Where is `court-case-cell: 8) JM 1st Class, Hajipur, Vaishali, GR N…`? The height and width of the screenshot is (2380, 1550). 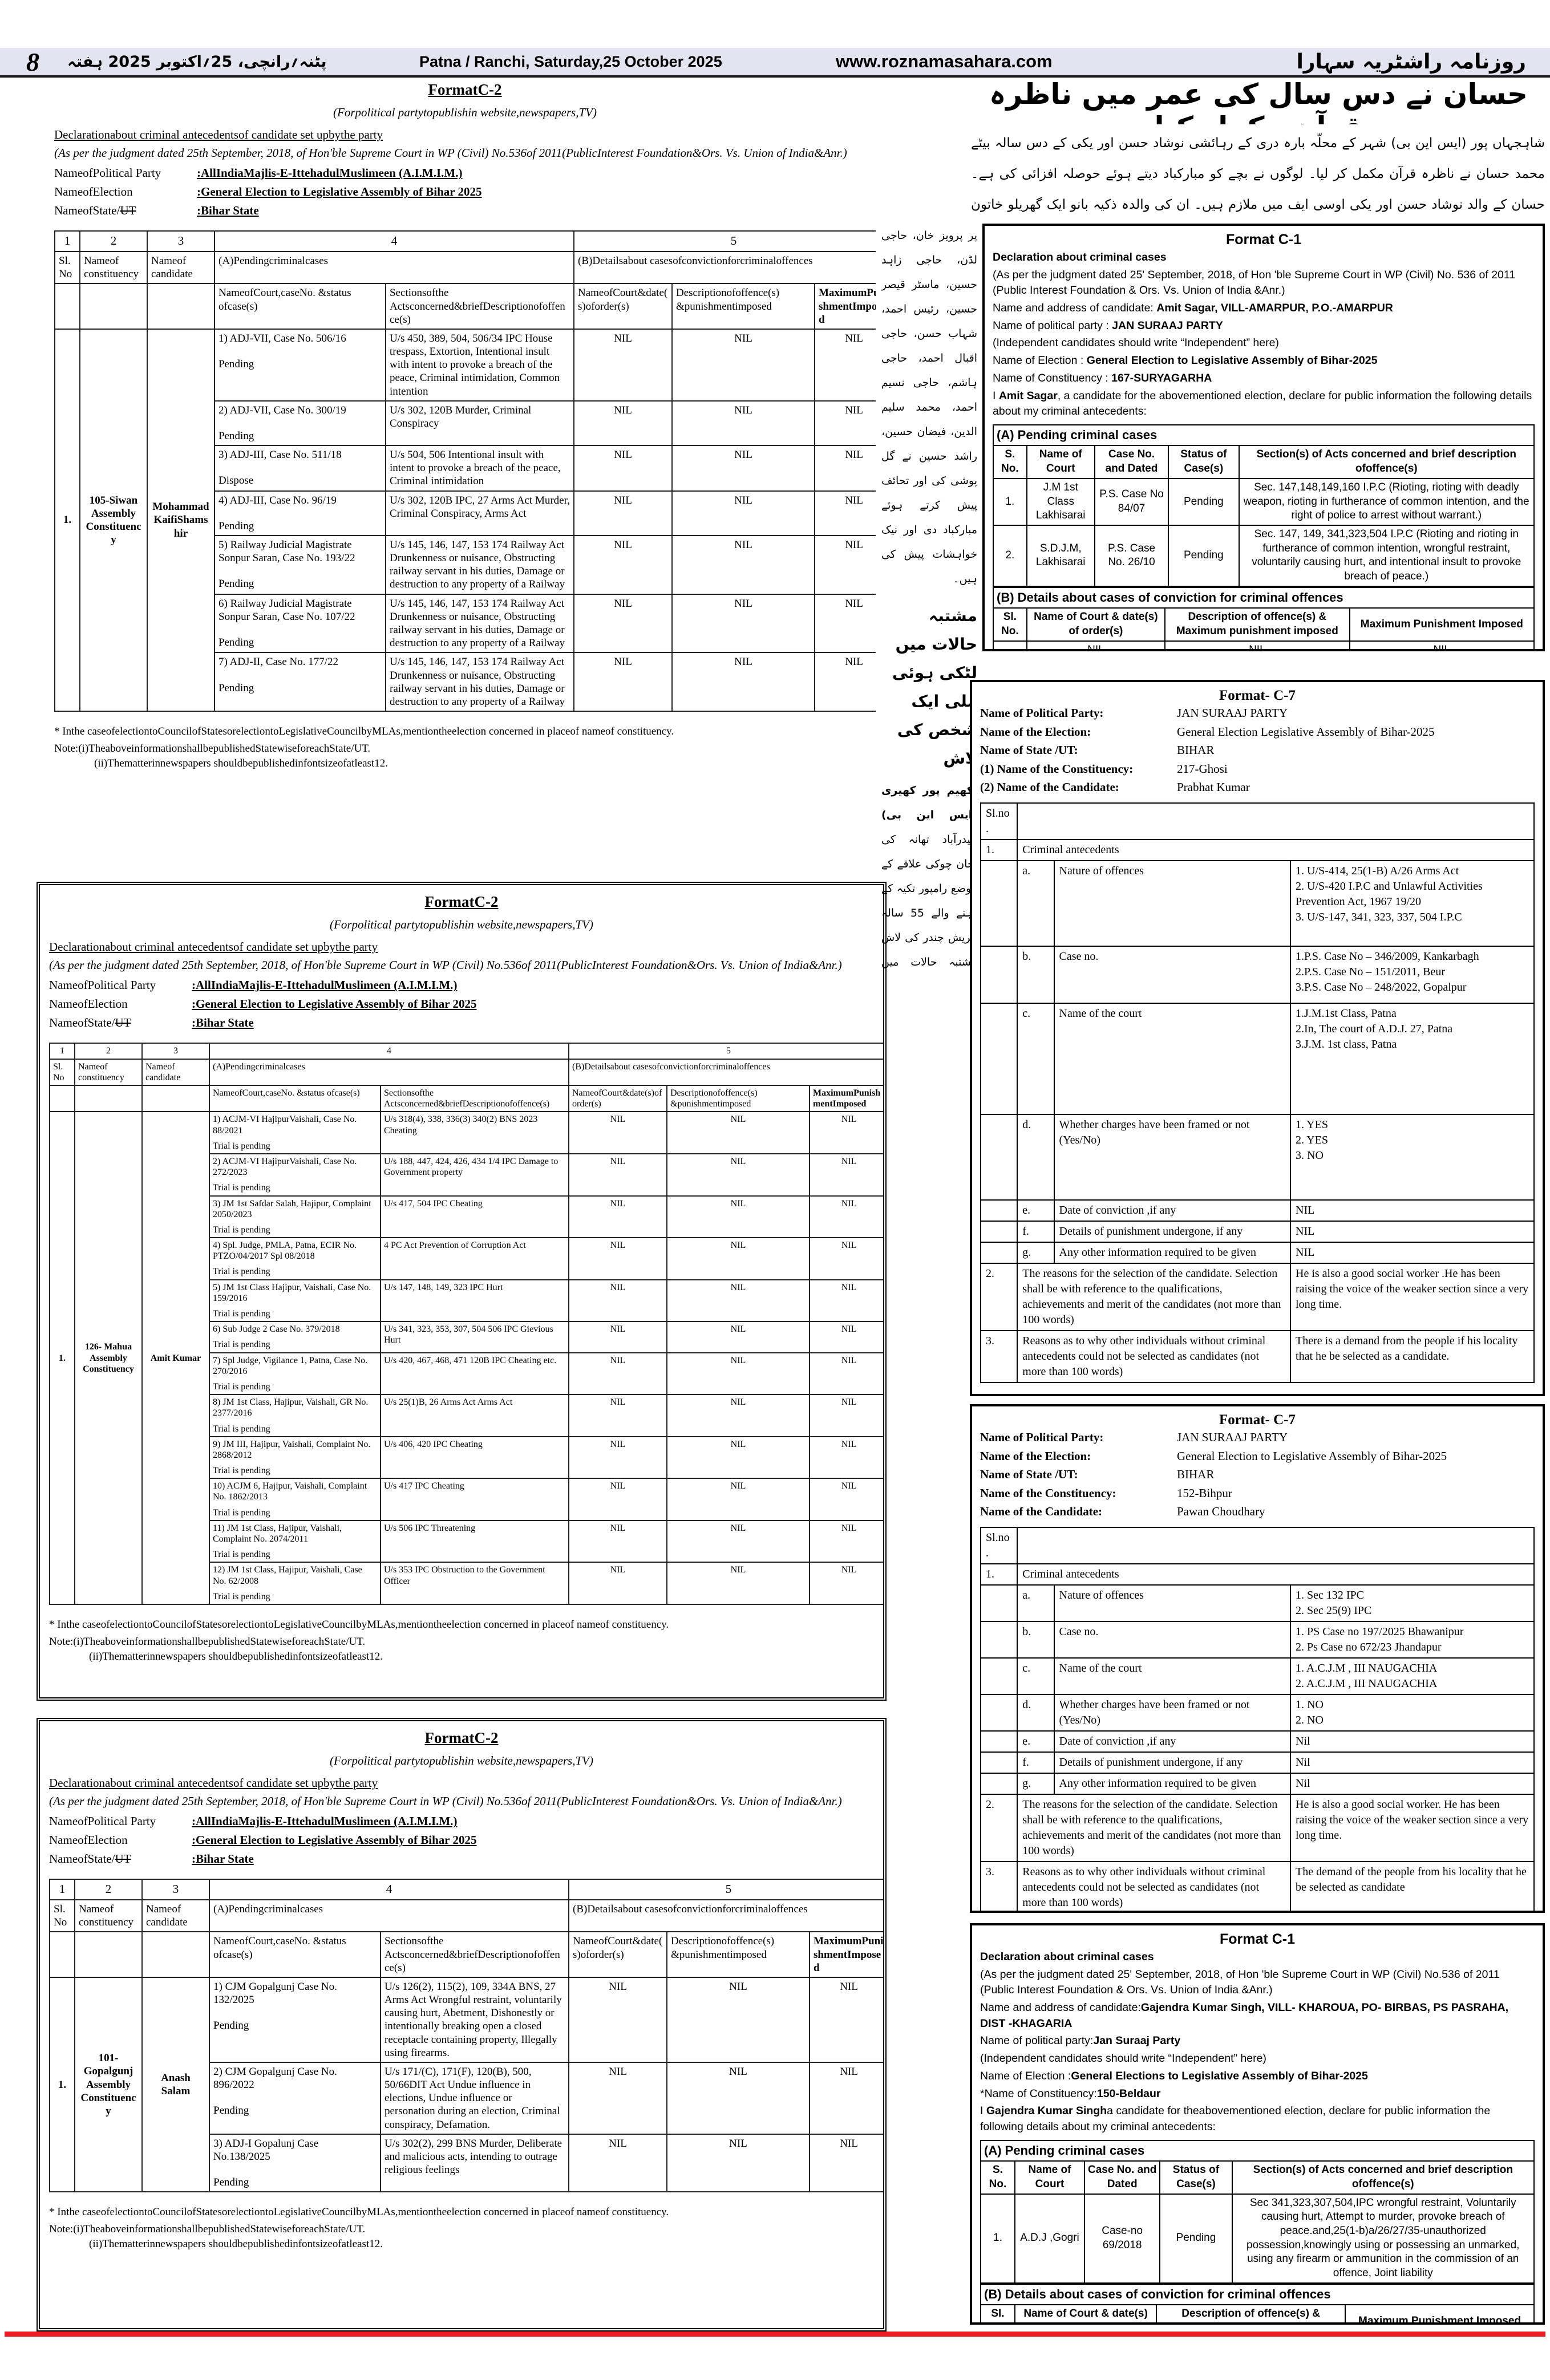 court-case-cell: 8) JM 1st Class, Hajipur, Vaishali, GR N… is located at coordinates (295, 1415).